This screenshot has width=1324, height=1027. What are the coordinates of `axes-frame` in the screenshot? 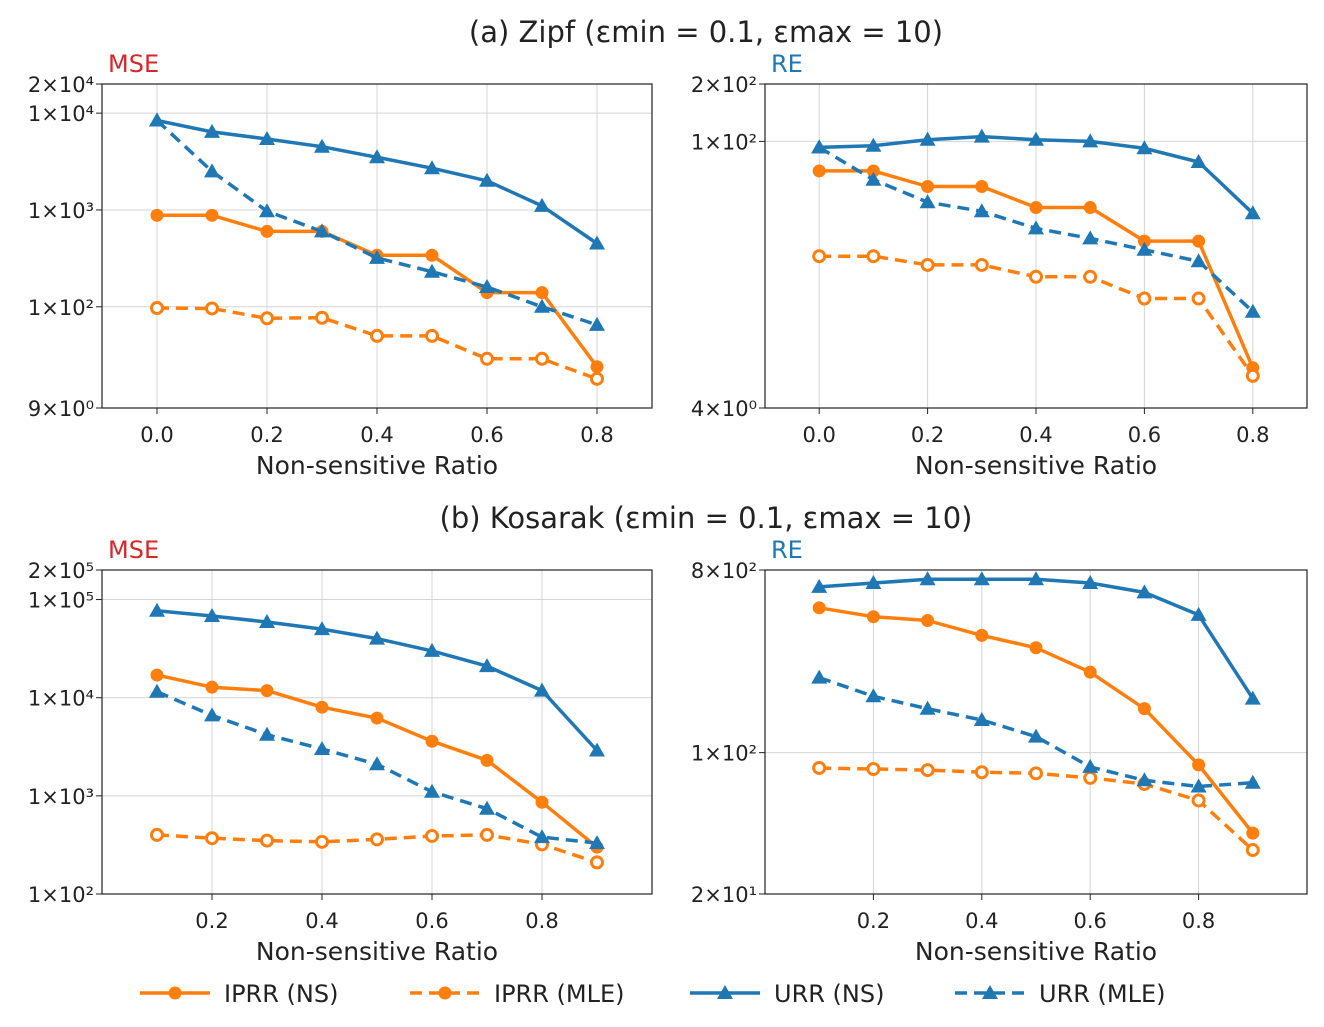 It's located at (1036, 732).